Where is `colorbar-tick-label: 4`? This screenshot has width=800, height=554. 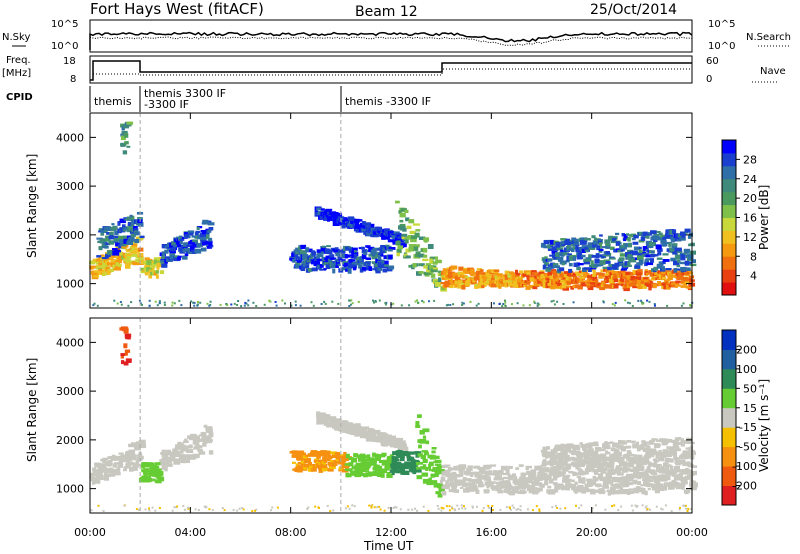 colorbar-tick-label: 4 is located at coordinates (753, 276).